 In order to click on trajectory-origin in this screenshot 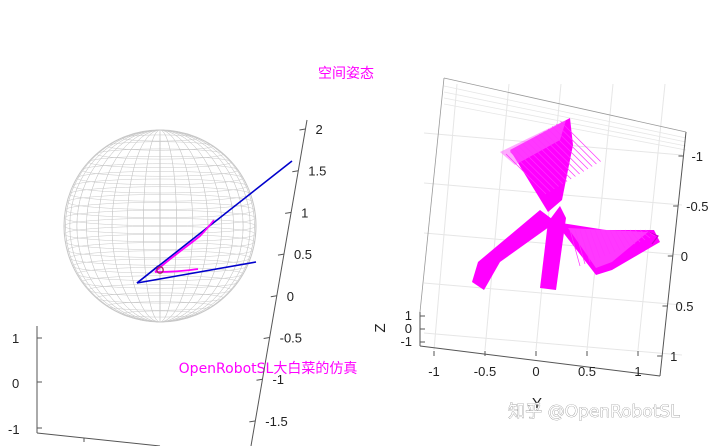, I will do `click(160, 270)`.